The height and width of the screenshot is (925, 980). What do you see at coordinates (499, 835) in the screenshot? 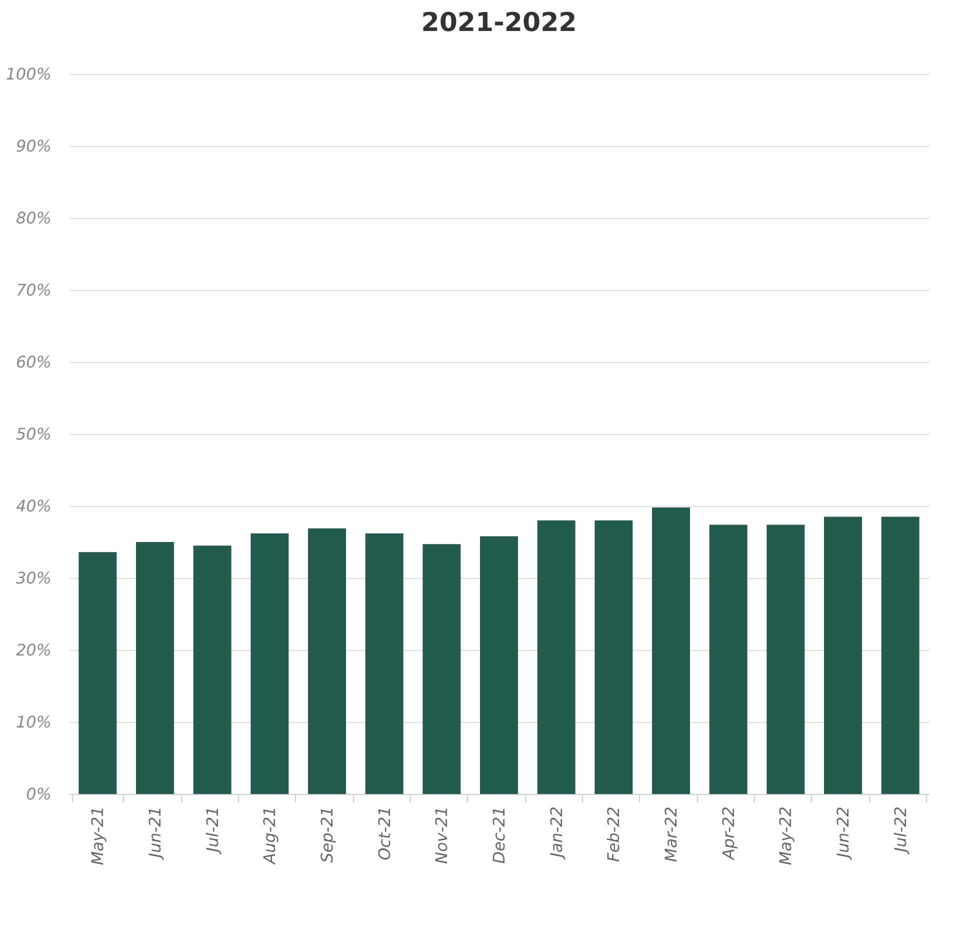
I see `x-tick-label: Dec-21` at bounding box center [499, 835].